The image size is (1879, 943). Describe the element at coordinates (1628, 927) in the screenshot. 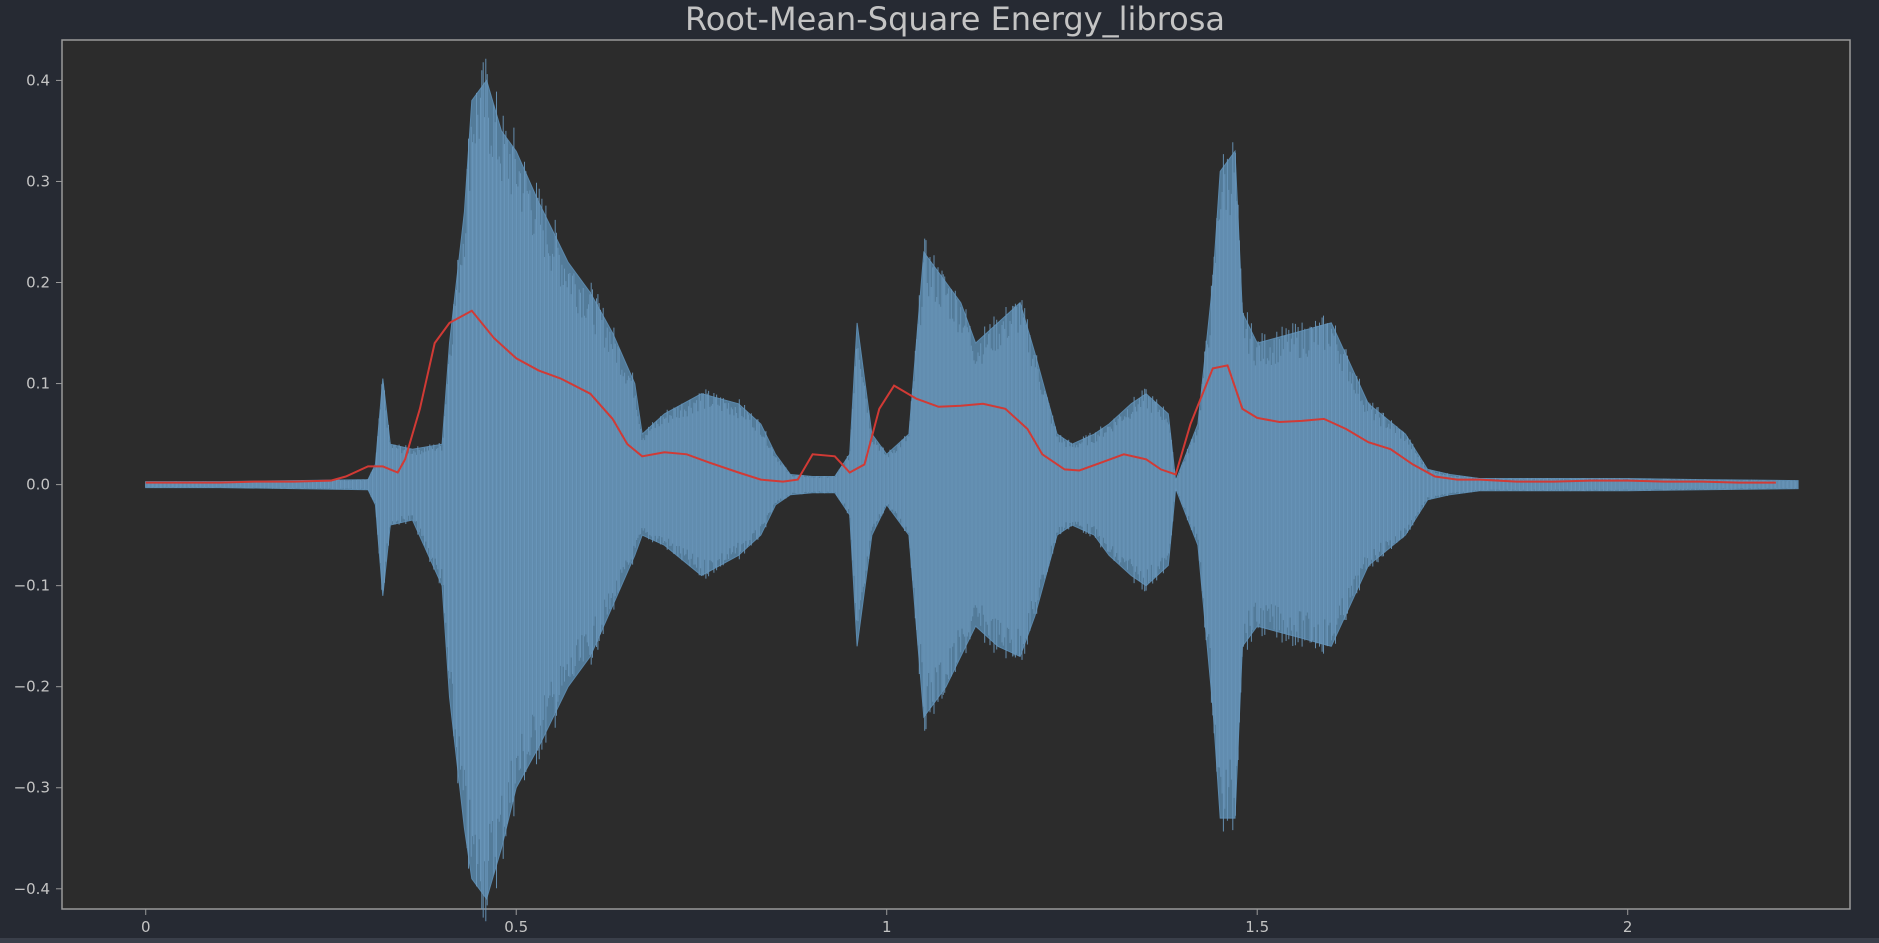

I see `x-tick-label: 2` at that location.